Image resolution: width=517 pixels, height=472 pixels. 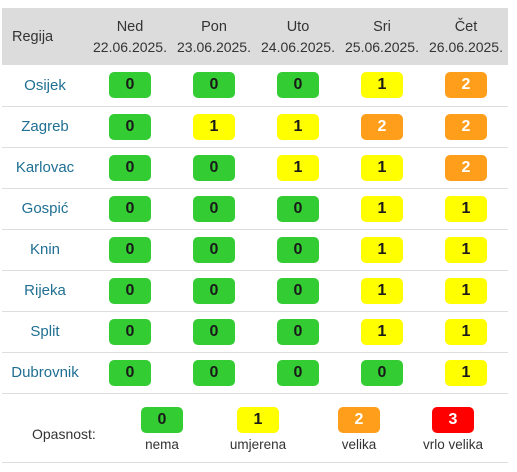 What do you see at coordinates (255, 208) in the screenshot?
I see `table-row: Gospić 0 0 0 1 1` at bounding box center [255, 208].